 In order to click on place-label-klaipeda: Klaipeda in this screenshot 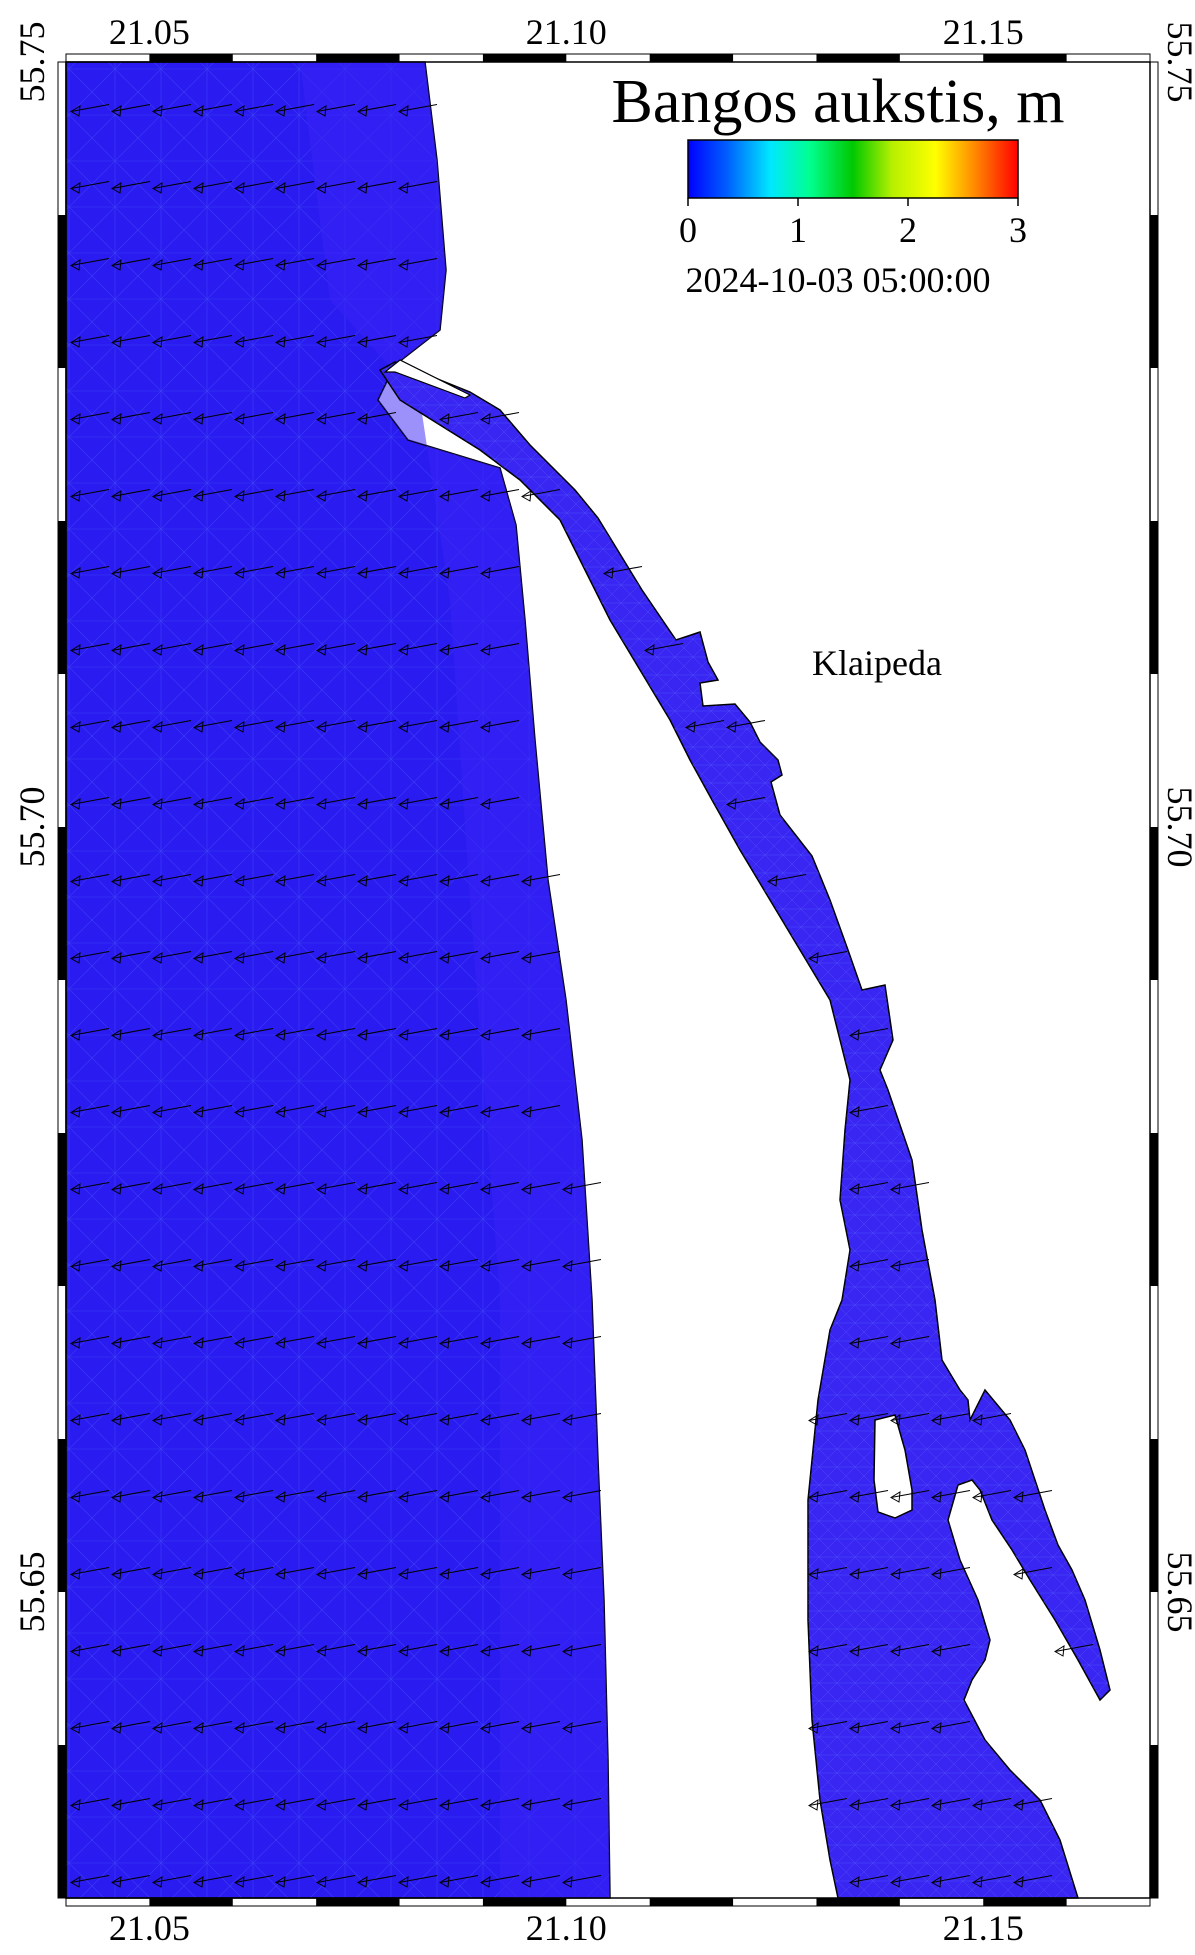, I will do `click(877, 663)`.